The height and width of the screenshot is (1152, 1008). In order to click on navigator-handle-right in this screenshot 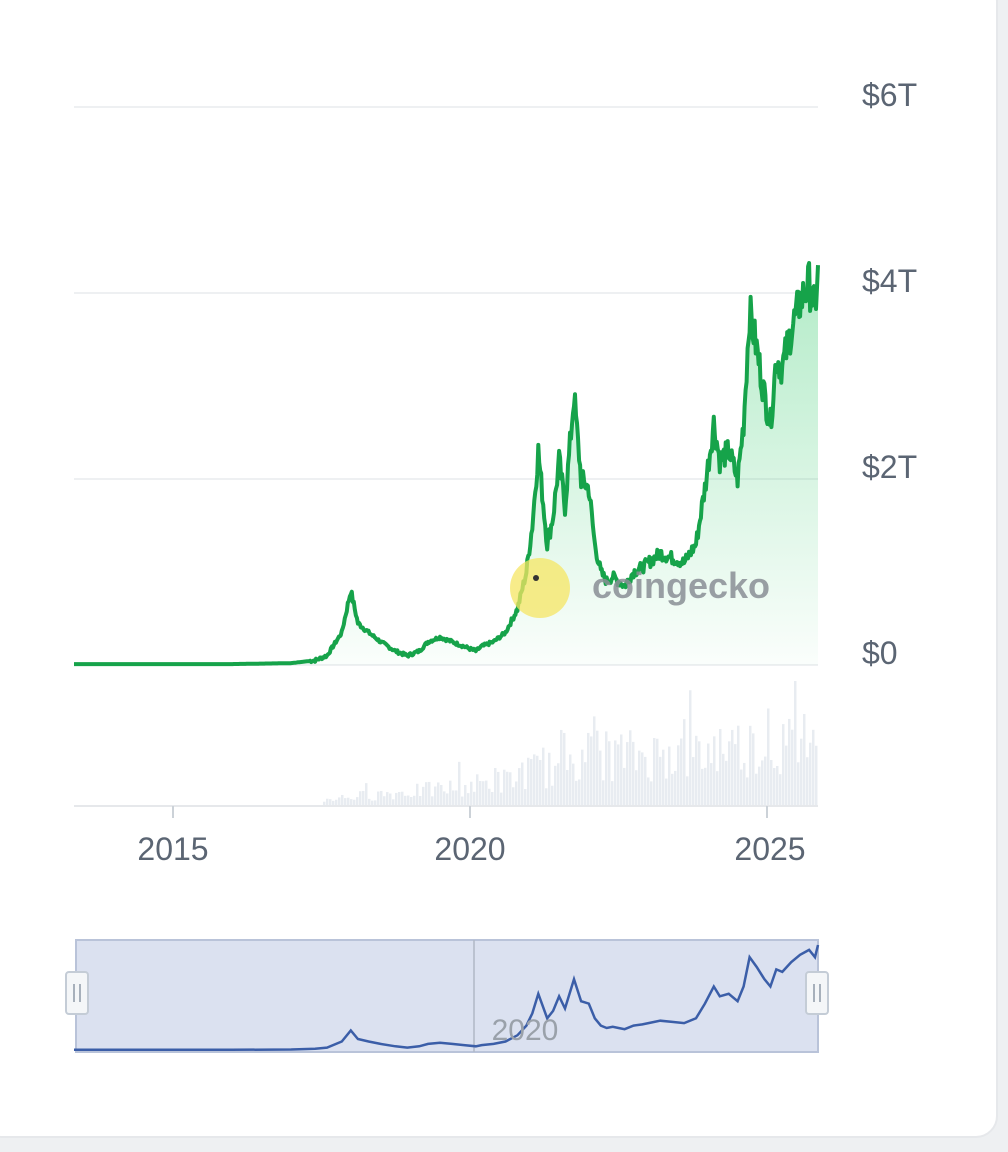, I will do `click(817, 993)`.